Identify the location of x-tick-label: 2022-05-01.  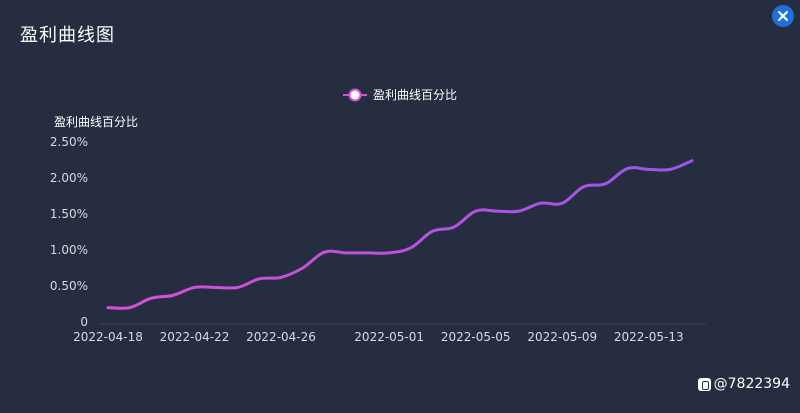
(389, 337).